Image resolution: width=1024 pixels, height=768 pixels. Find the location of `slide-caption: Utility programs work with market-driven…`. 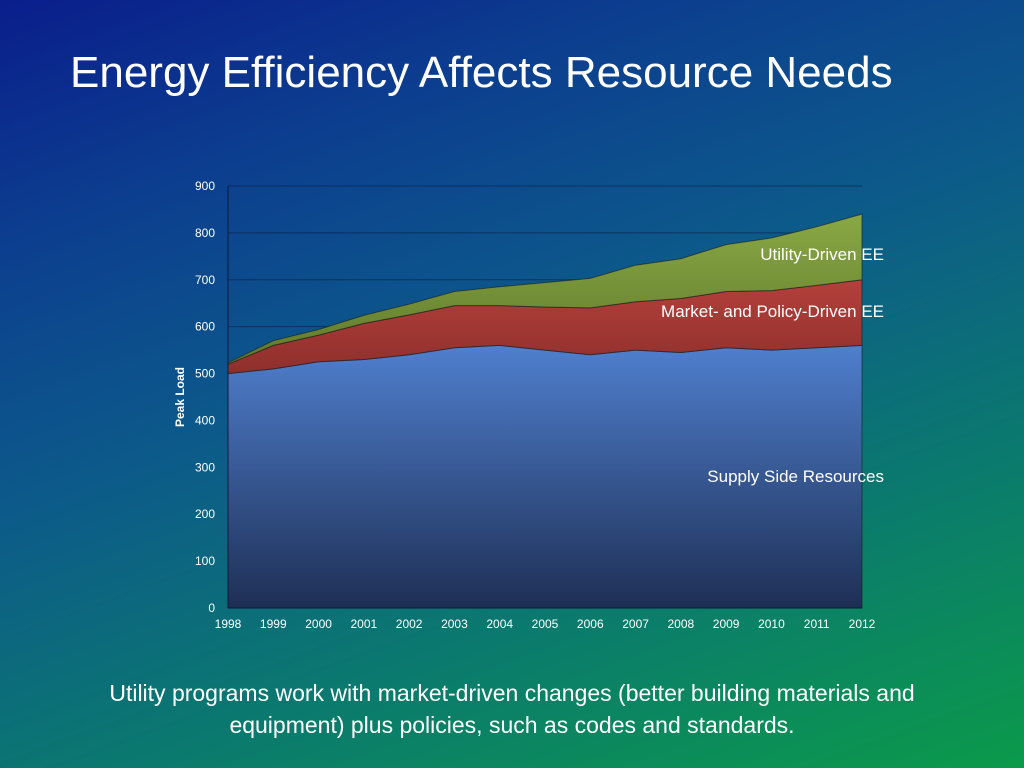

slide-caption: Utility programs work with market-driven… is located at coordinates (512, 709).